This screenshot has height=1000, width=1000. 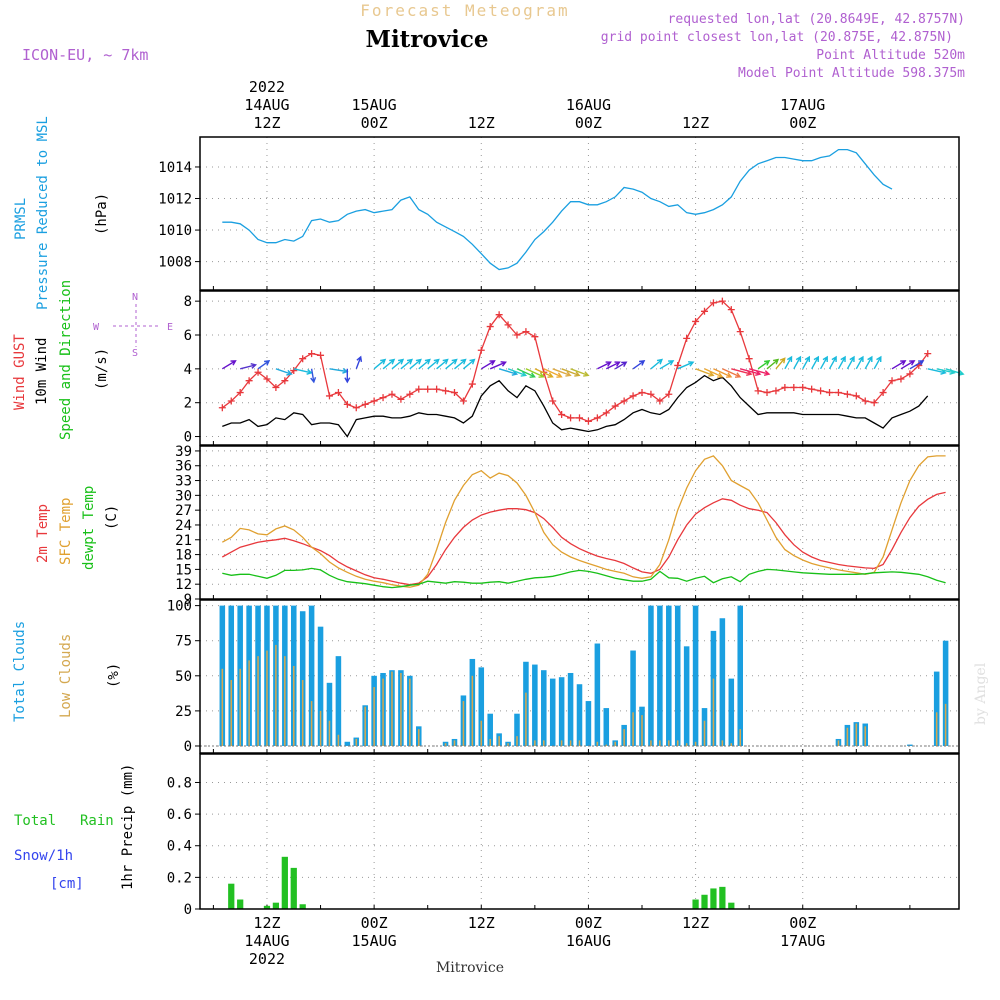 What do you see at coordinates (66, 531) in the screenshot?
I see `temp-label-2: SFC Temp` at bounding box center [66, 531].